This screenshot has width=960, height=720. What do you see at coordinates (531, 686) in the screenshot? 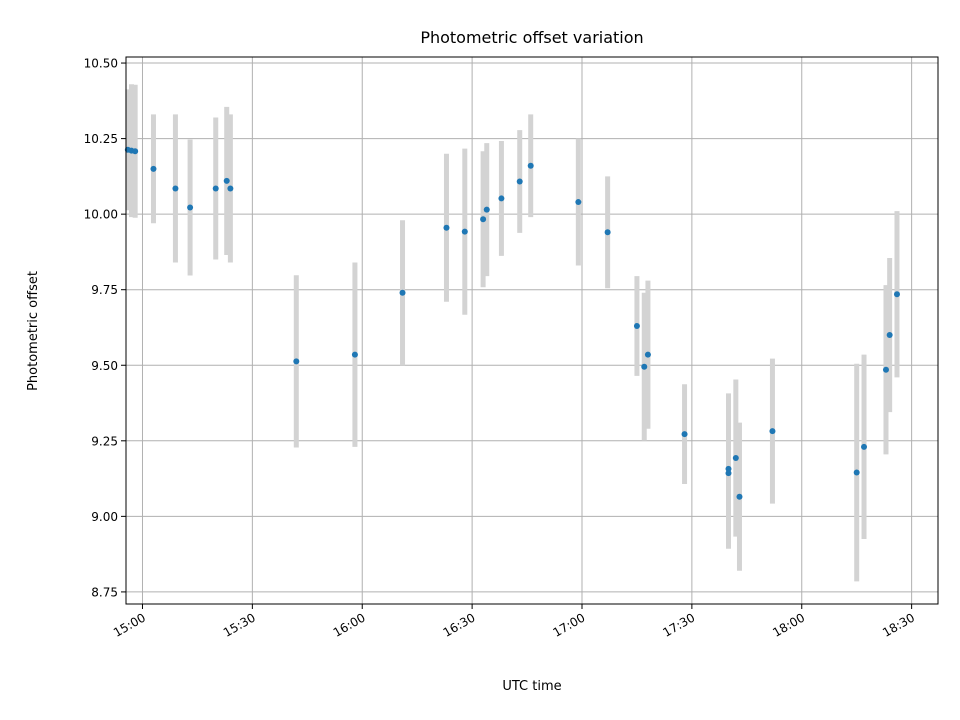
I see `x-axis-label: UTC time` at bounding box center [531, 686].